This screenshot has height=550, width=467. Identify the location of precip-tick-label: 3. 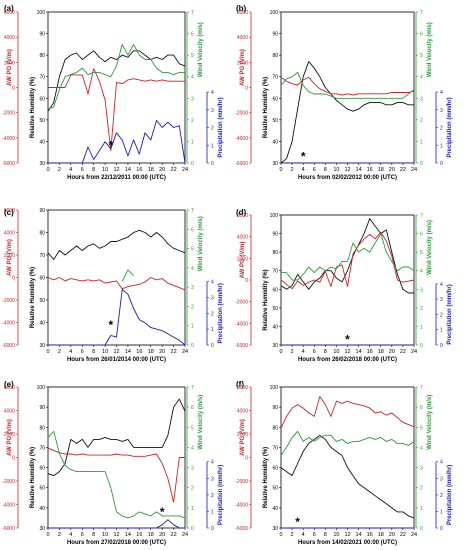
(212, 111).